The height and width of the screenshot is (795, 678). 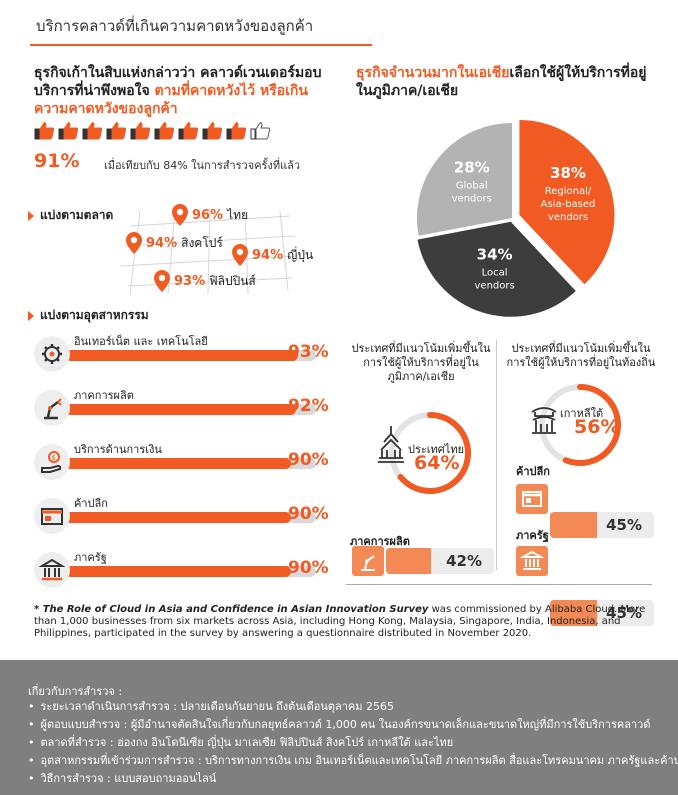 I want to click on industry-section-label: แบ่งตามอุตสาหกรรม, so click(x=88, y=315).